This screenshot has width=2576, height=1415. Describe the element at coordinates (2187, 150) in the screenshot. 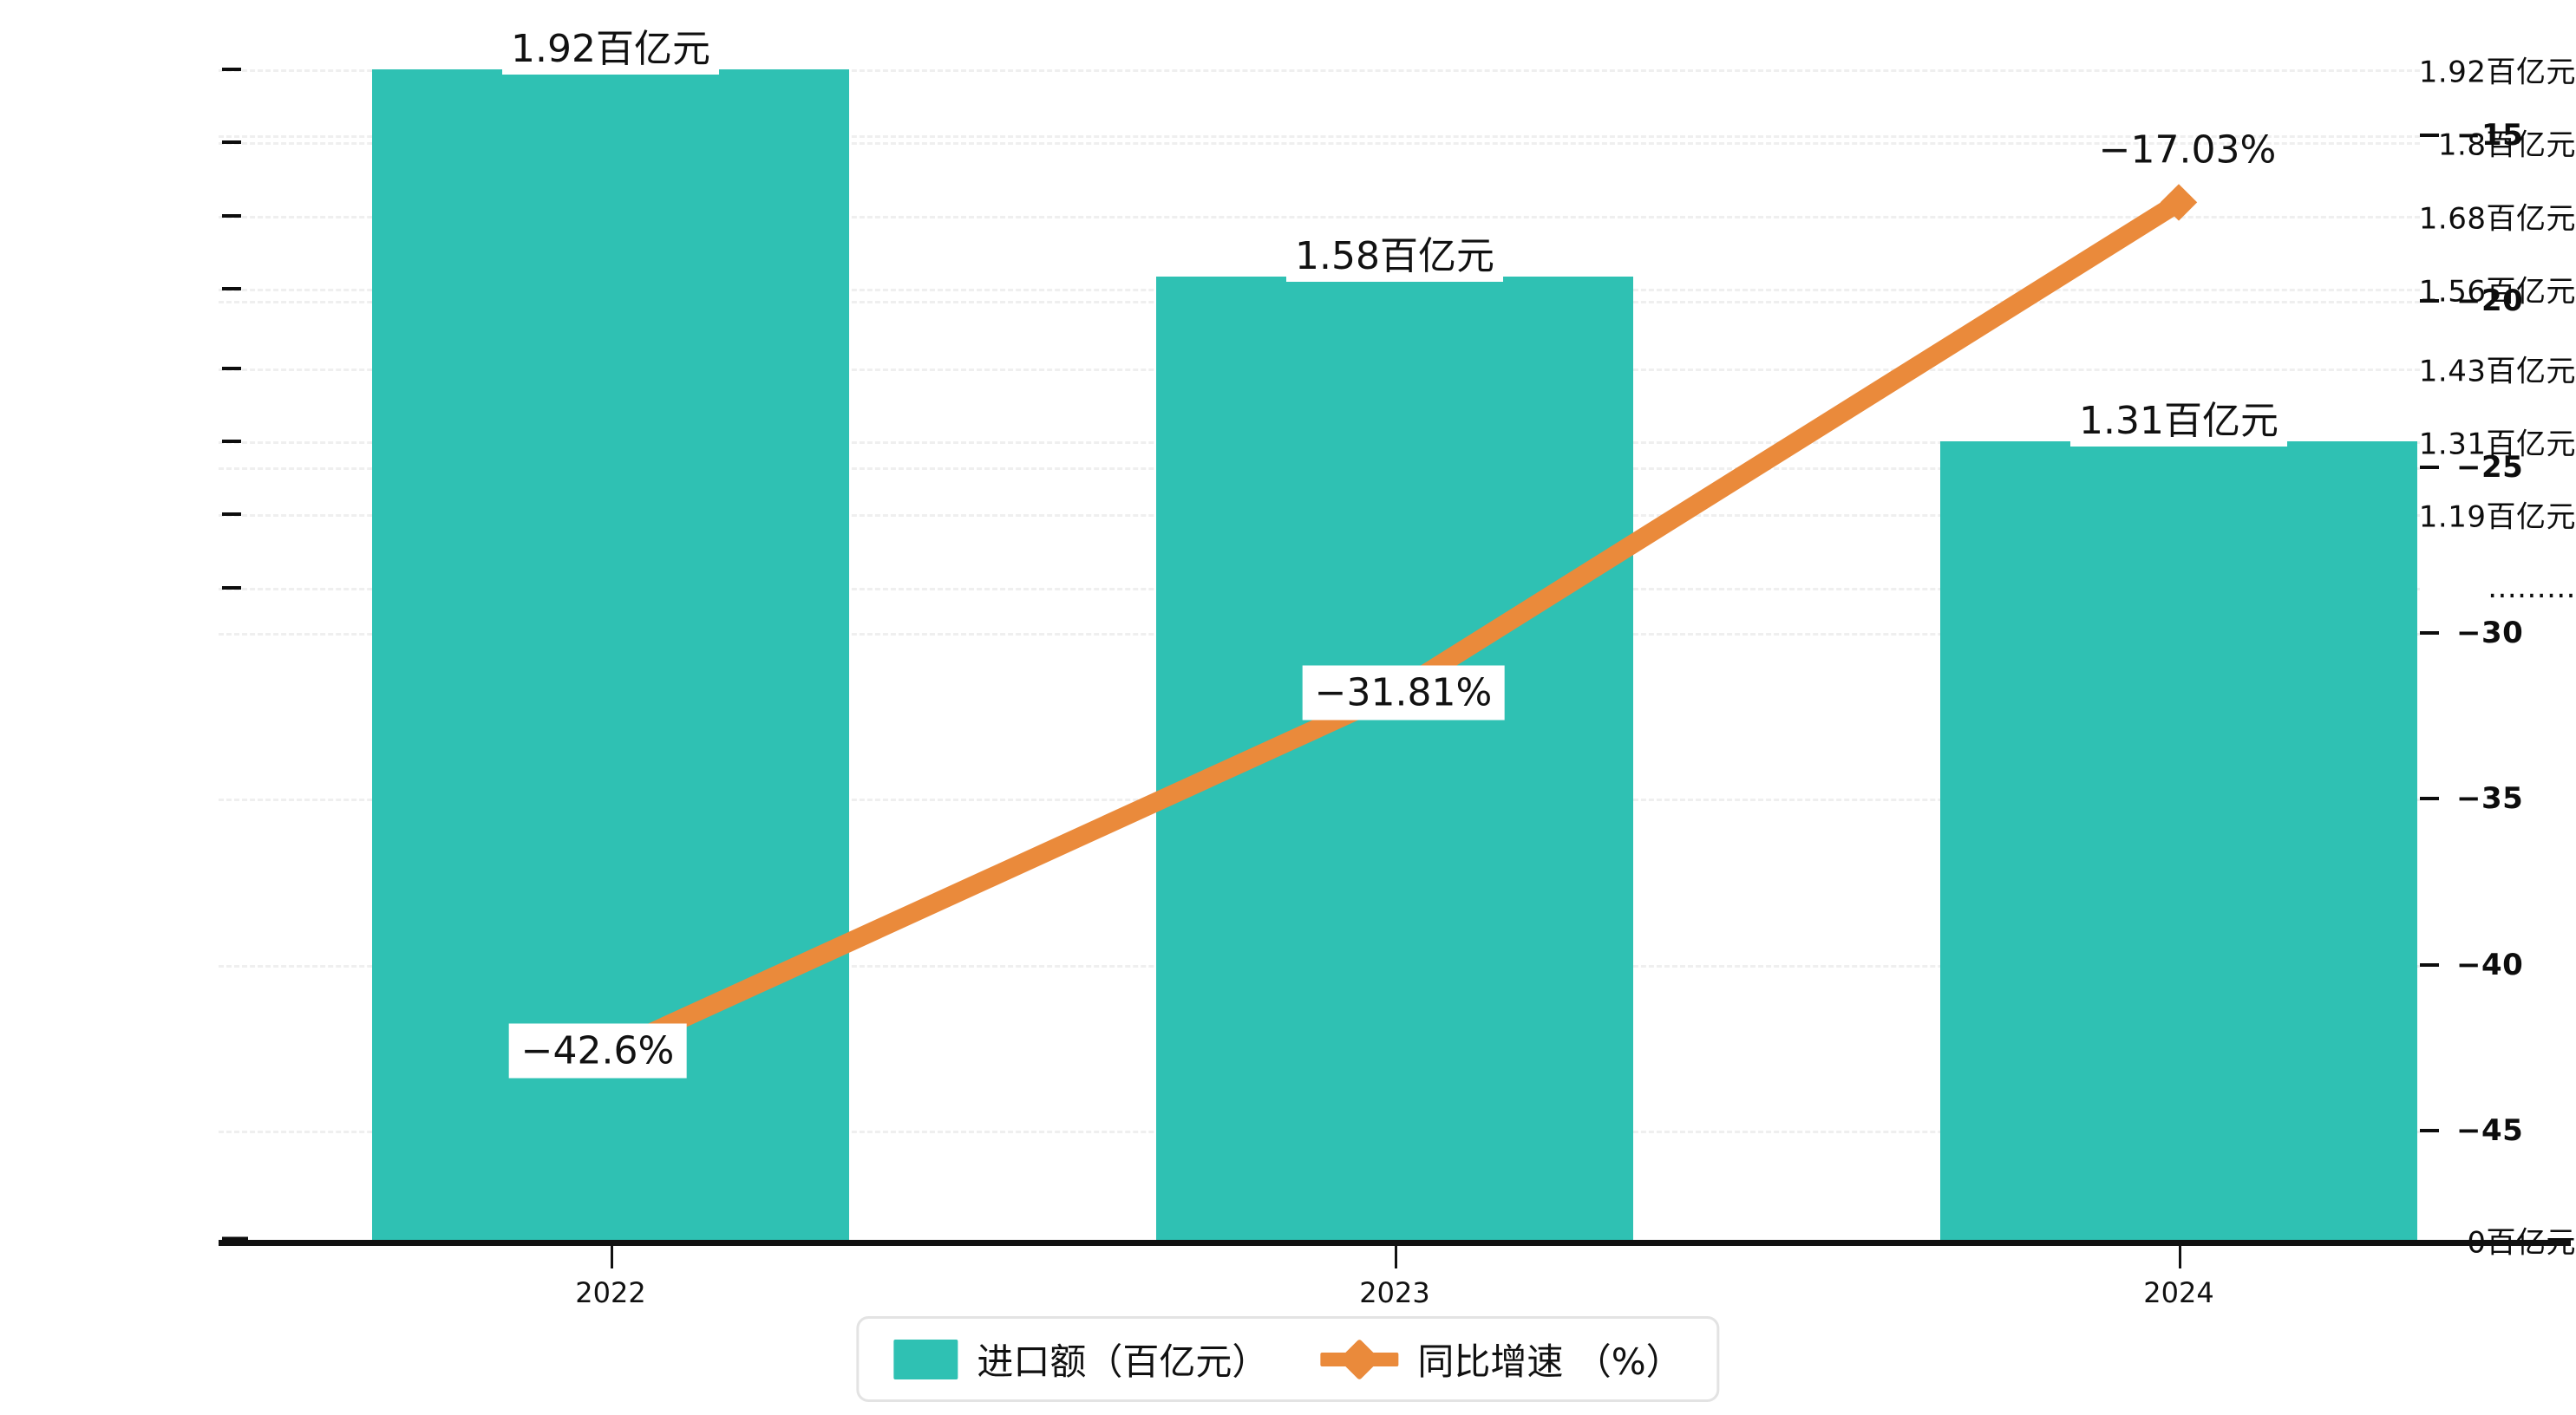

I see `line-value-label: −17.03%` at that location.